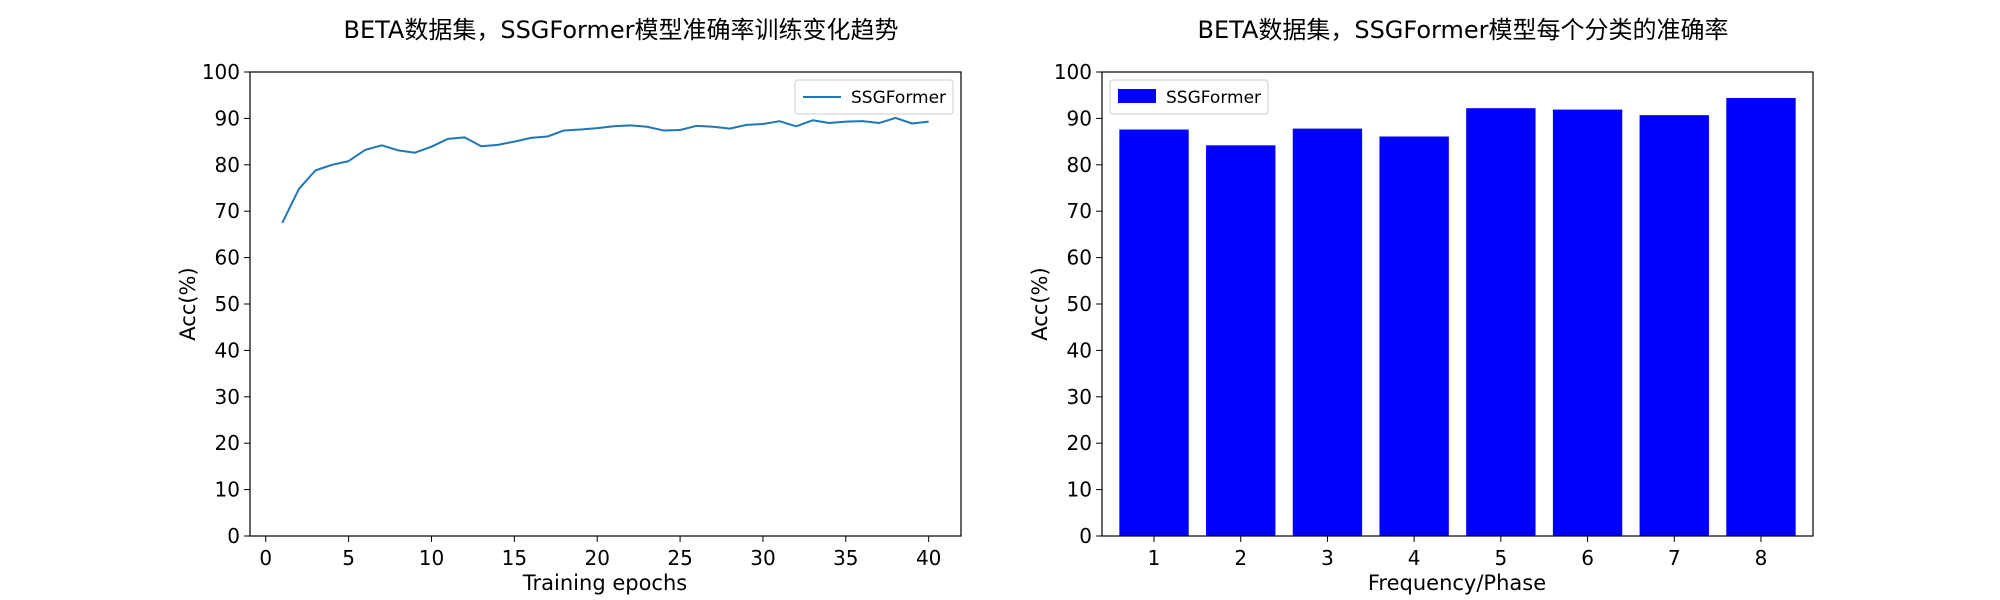  Describe the element at coordinates (1587, 558) in the screenshot. I see `x-tick-label: 6` at that location.